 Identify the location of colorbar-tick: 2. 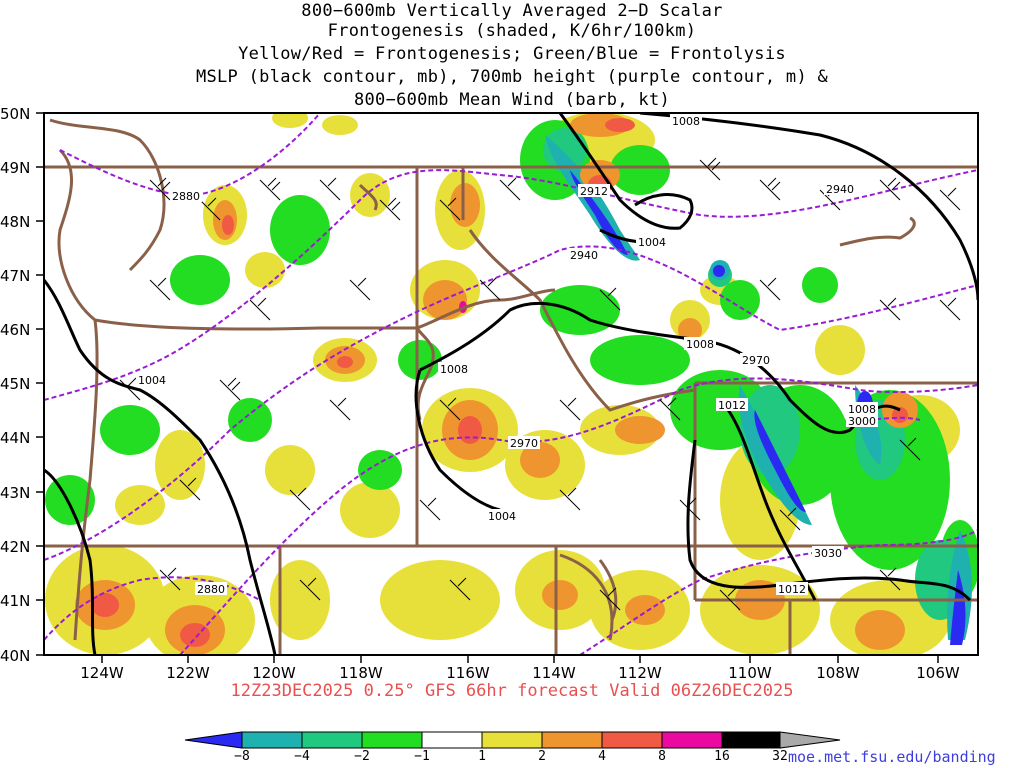
(542, 756).